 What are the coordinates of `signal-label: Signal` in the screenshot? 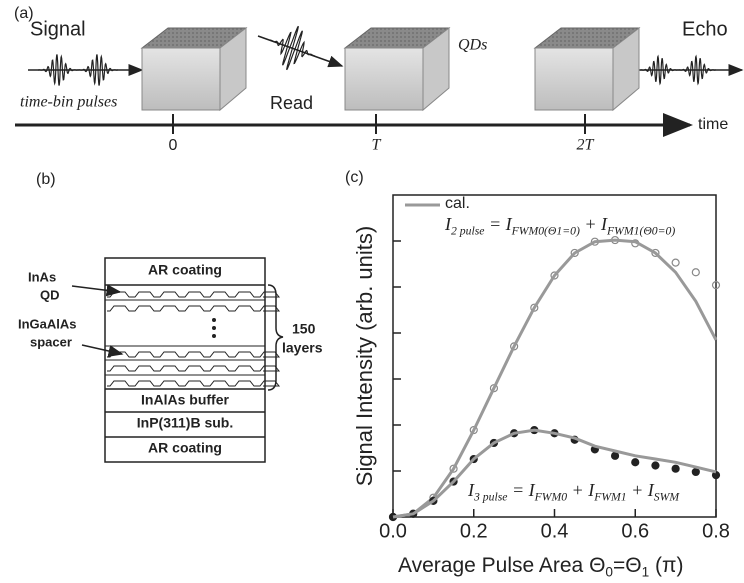 It's located at (58, 29).